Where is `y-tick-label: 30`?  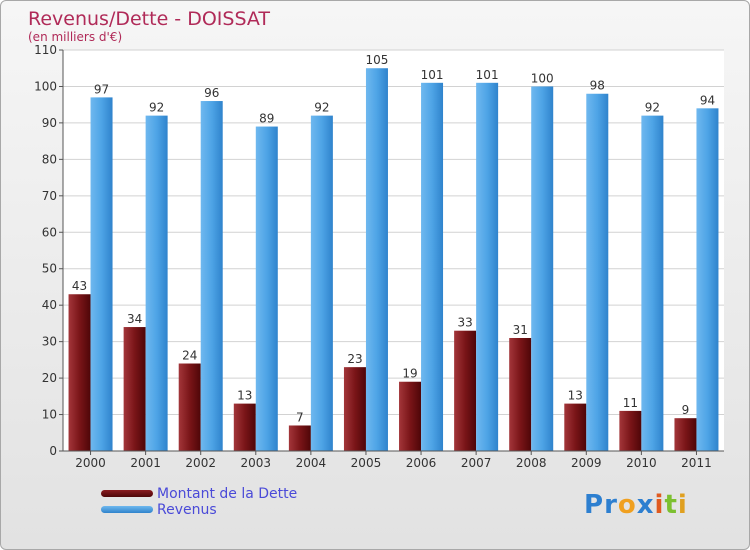 y-tick-label: 30 is located at coordinates (49, 342).